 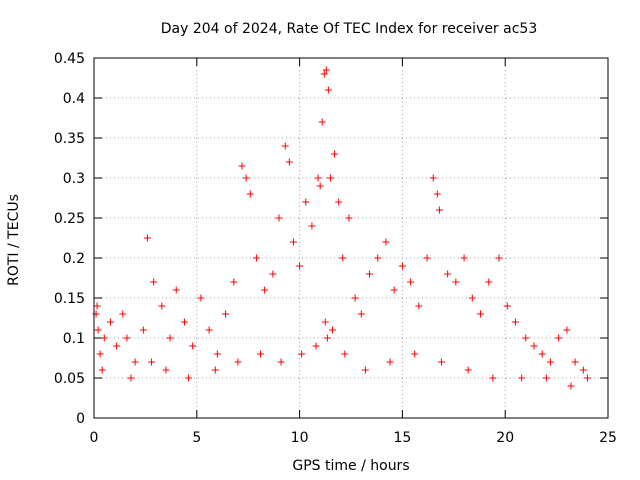 I want to click on y-tick-label: 0.35, so click(x=69, y=139).